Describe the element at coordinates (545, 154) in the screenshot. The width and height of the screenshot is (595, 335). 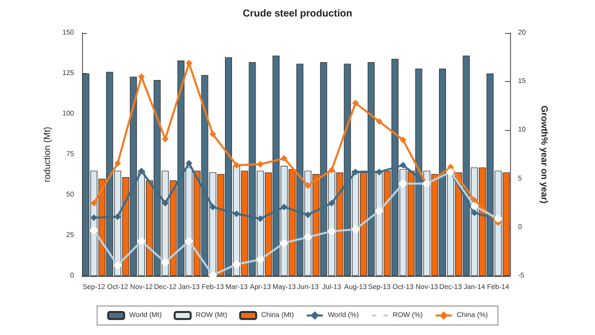
I see `y2-axis-title: Growth% year on year)` at that location.